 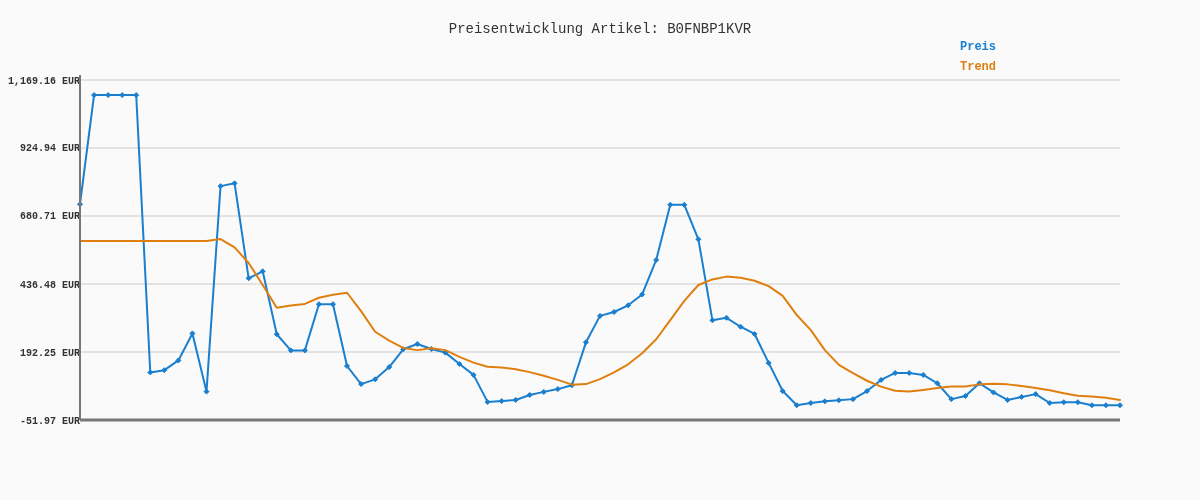 What do you see at coordinates (978, 67) in the screenshot?
I see `text: Trend` at bounding box center [978, 67].